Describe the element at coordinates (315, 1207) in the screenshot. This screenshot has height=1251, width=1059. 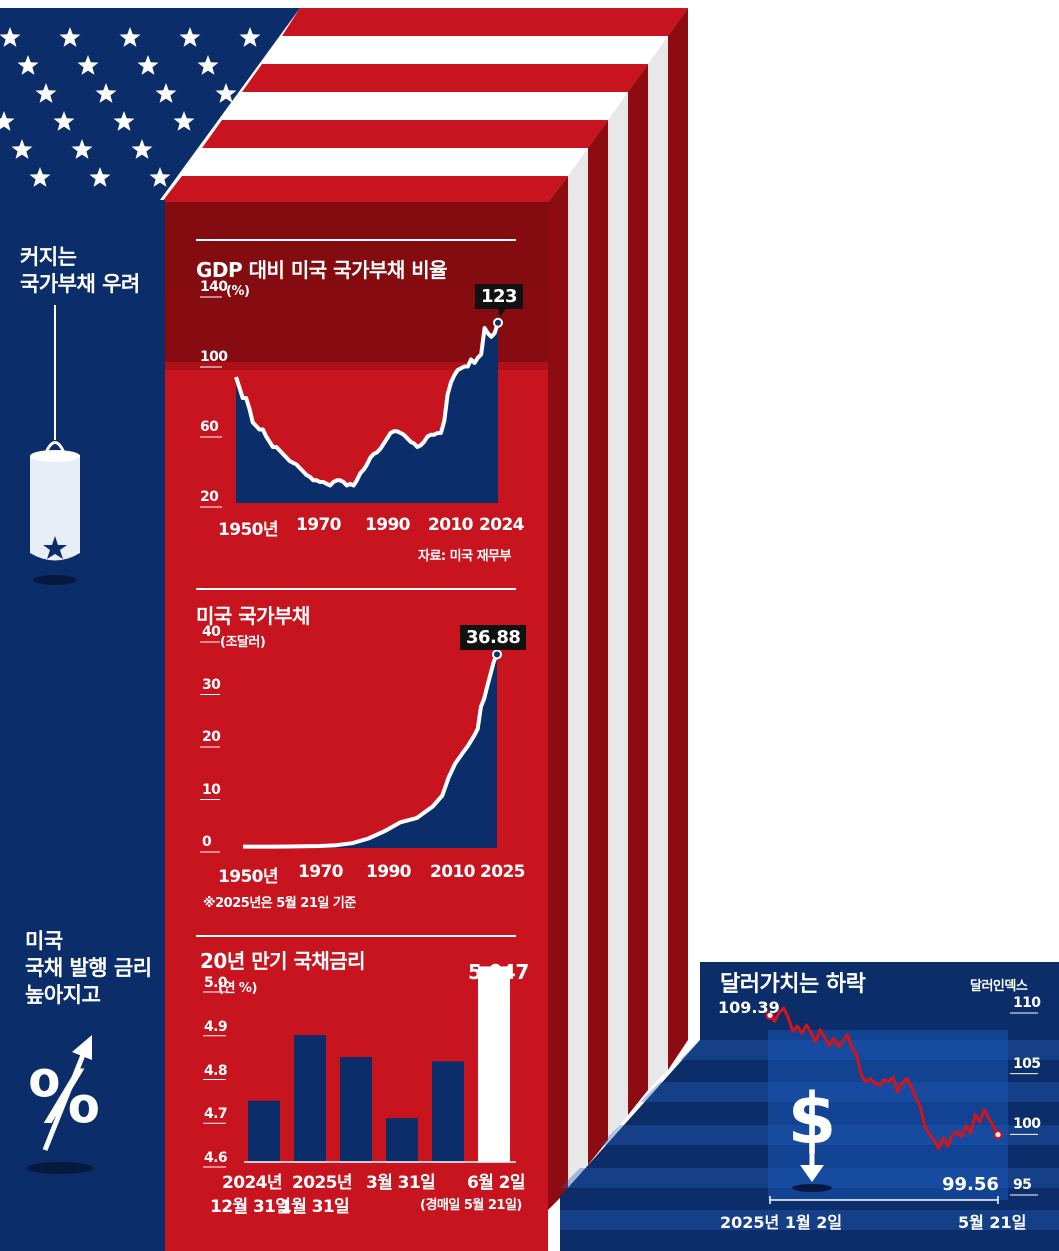
I see `x-label-line2: 1월 31일` at that location.